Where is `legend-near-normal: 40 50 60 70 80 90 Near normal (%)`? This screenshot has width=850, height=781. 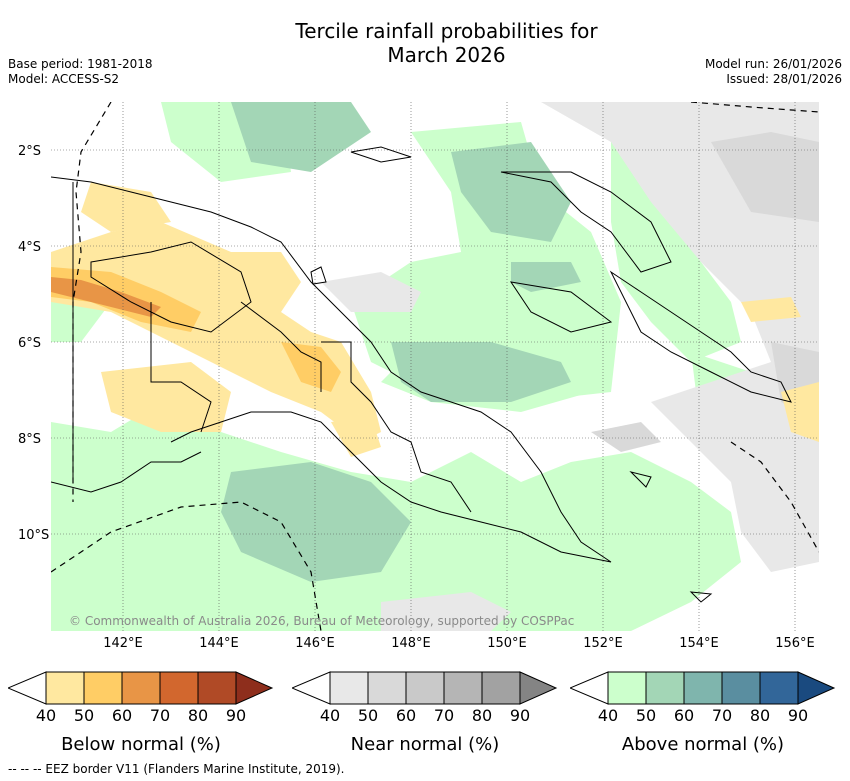 legend-near-normal: 40 50 60 70 80 90 Near normal (%) is located at coordinates (425, 712).